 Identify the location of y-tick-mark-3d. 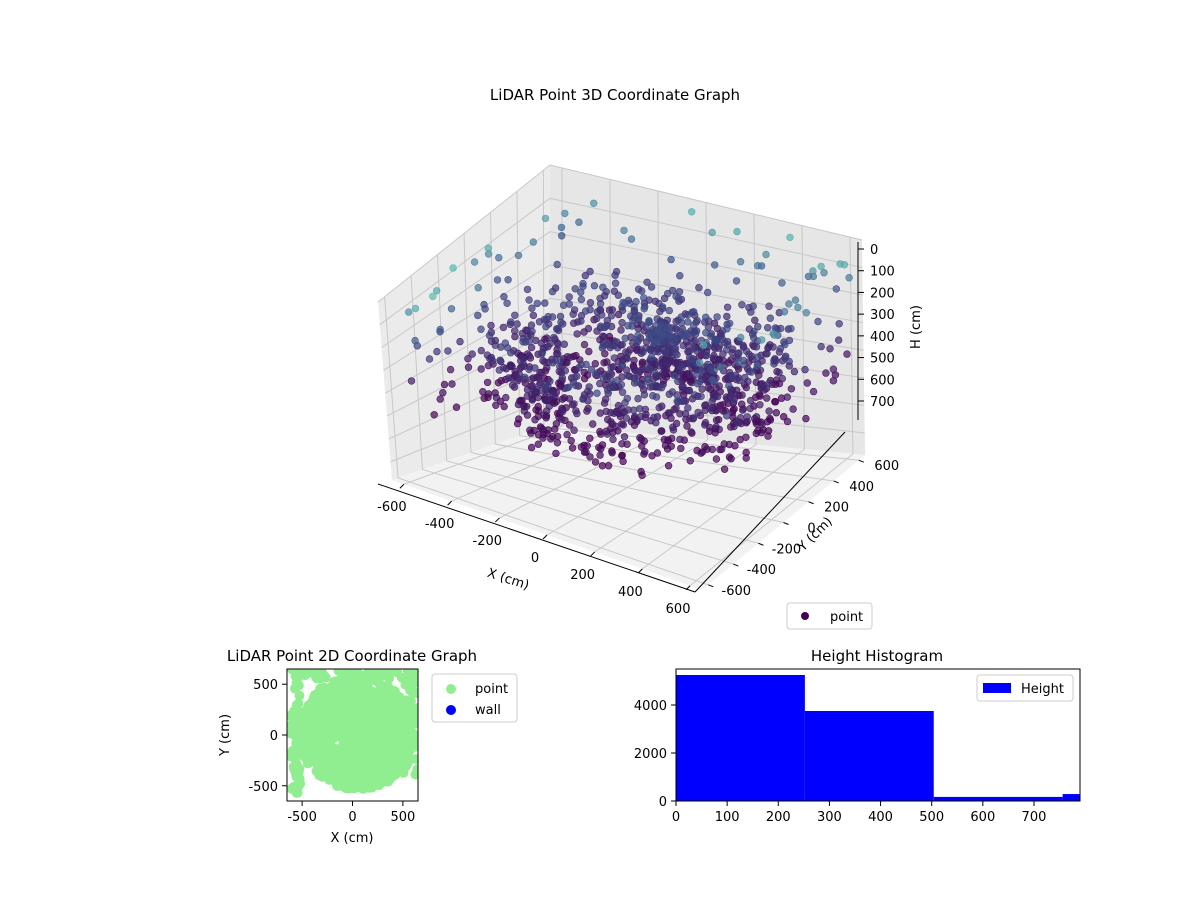
(786, 523).